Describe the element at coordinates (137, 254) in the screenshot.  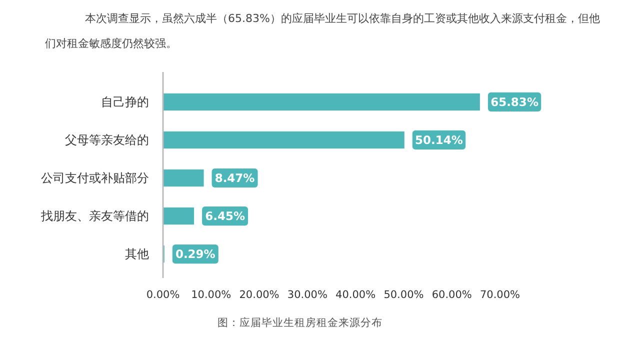
I see `y-tick-label: 其他` at that location.